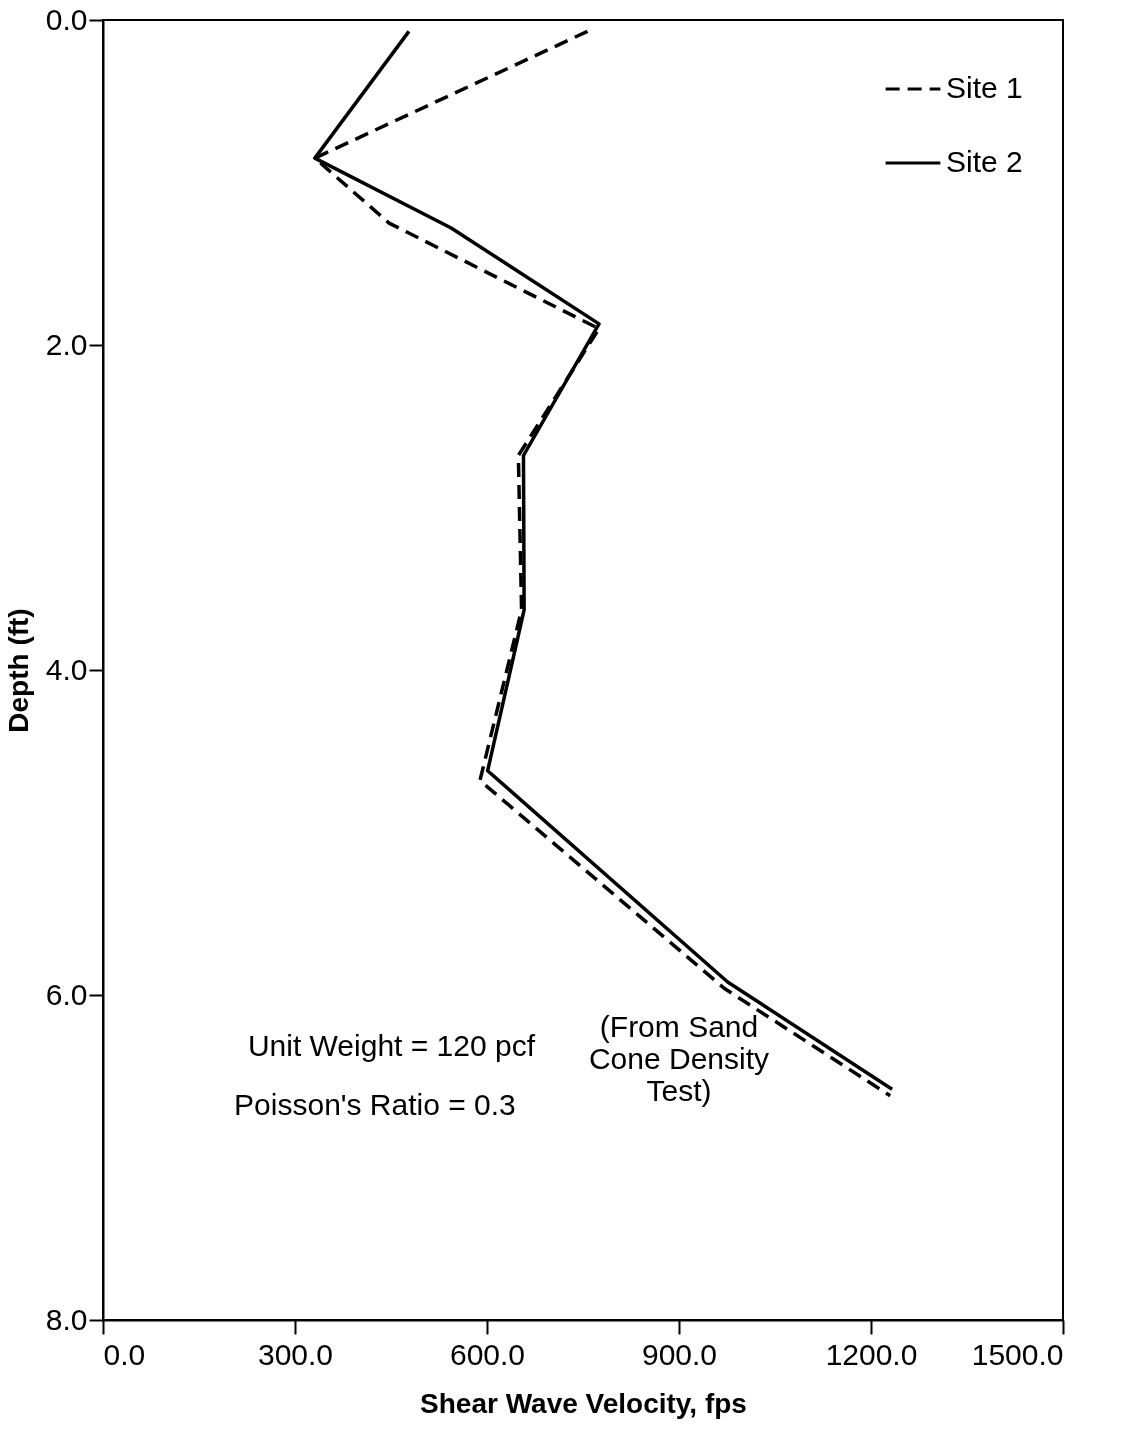  Describe the element at coordinates (295, 1354) in the screenshot. I see `x-tick-label: 300.0` at that location.